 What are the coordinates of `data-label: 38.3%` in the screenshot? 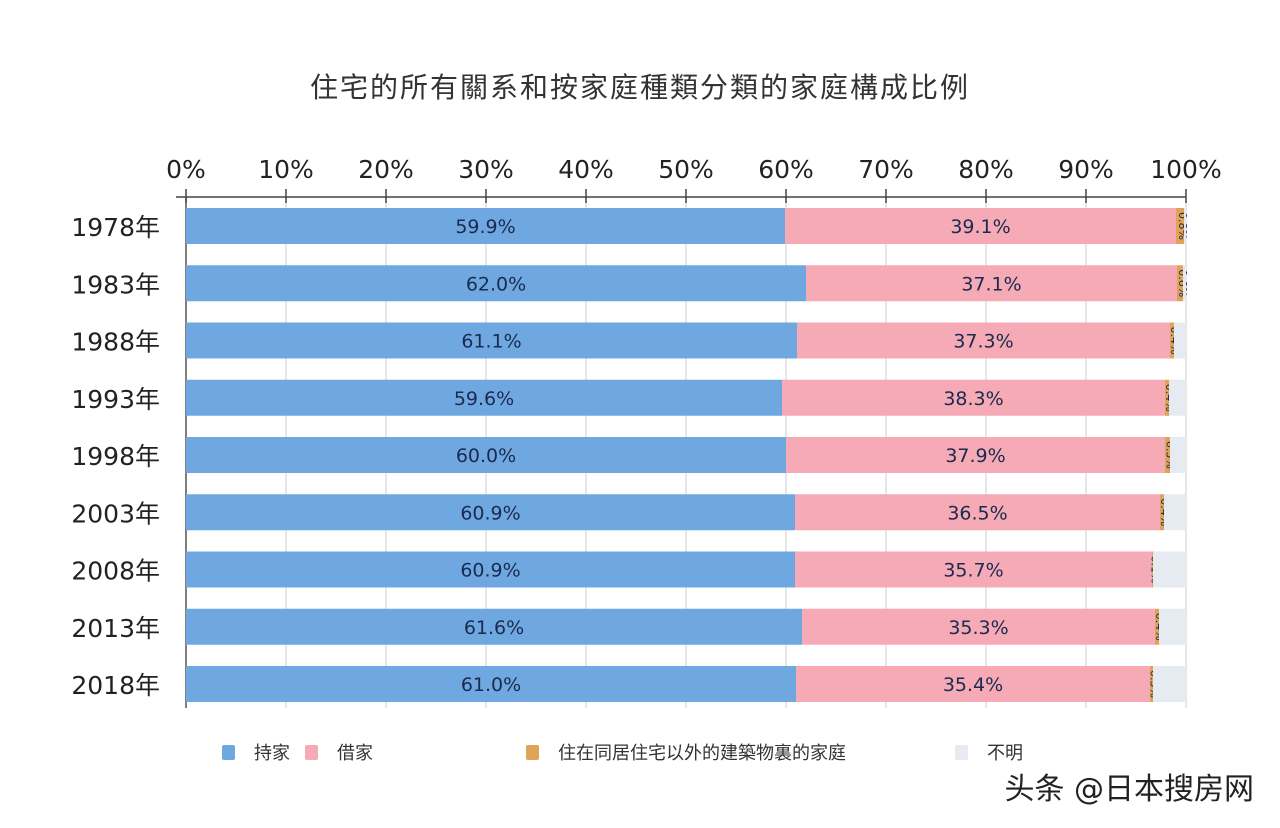 It's located at (973, 399).